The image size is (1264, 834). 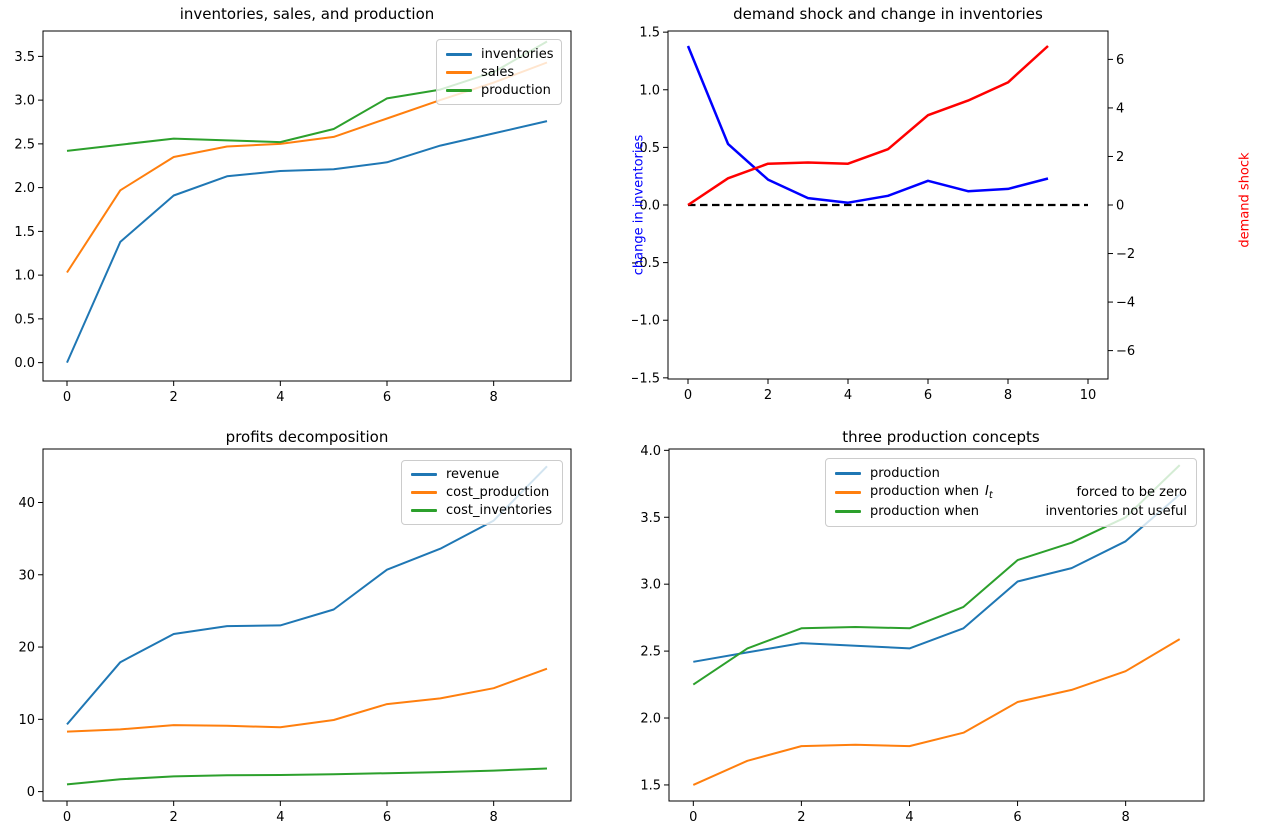 What do you see at coordinates (936, 712) in the screenshot?
I see `series-line-production-when-it-forced-to-be-zero` at bounding box center [936, 712].